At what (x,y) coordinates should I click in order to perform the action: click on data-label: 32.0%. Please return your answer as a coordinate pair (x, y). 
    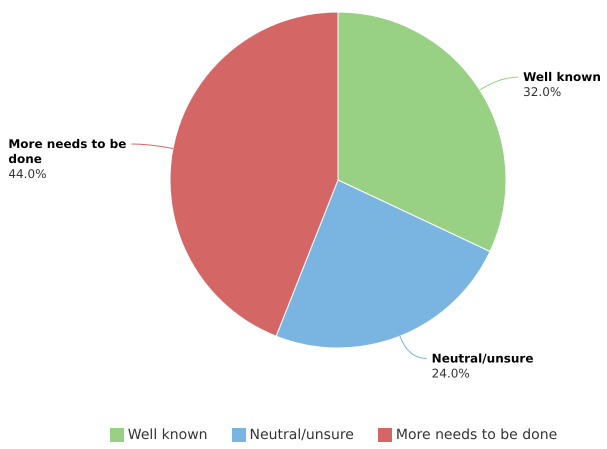
    Looking at the image, I should click on (542, 92).